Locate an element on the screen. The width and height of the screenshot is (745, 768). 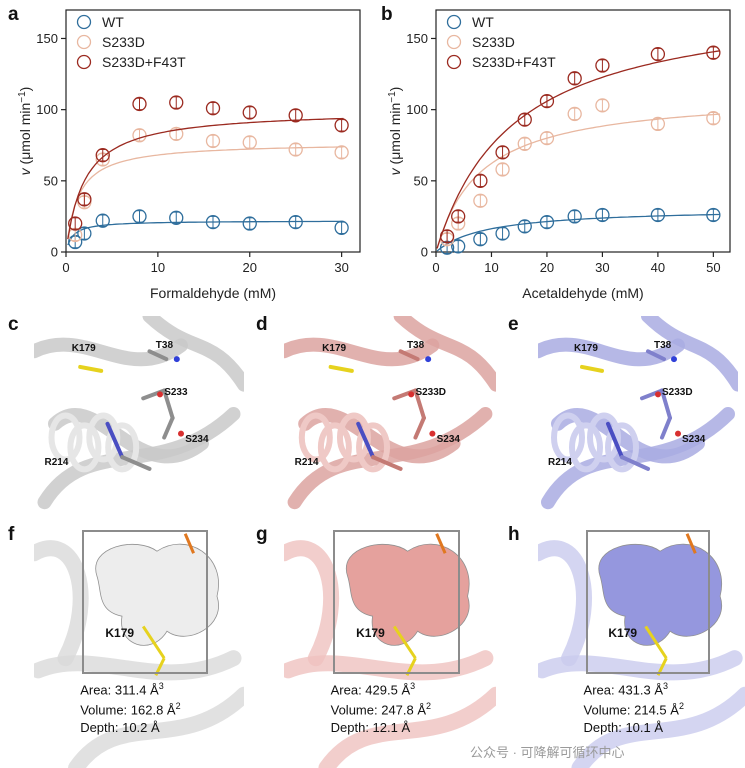
panel-label-e: e is located at coordinates (513, 324).